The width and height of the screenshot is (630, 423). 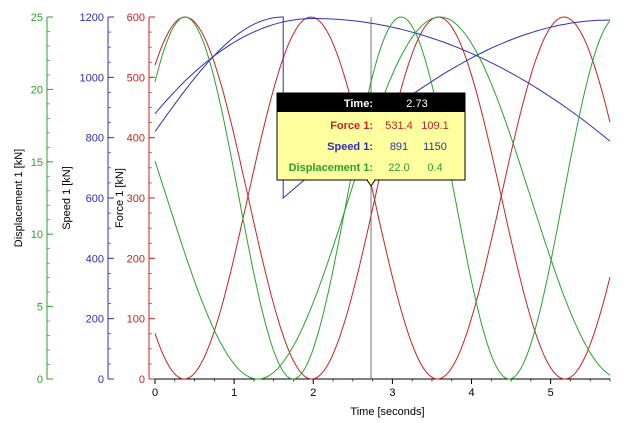 What do you see at coordinates (398, 168) in the screenshot?
I see `tooltip-row-value-1: 22.0` at bounding box center [398, 168].